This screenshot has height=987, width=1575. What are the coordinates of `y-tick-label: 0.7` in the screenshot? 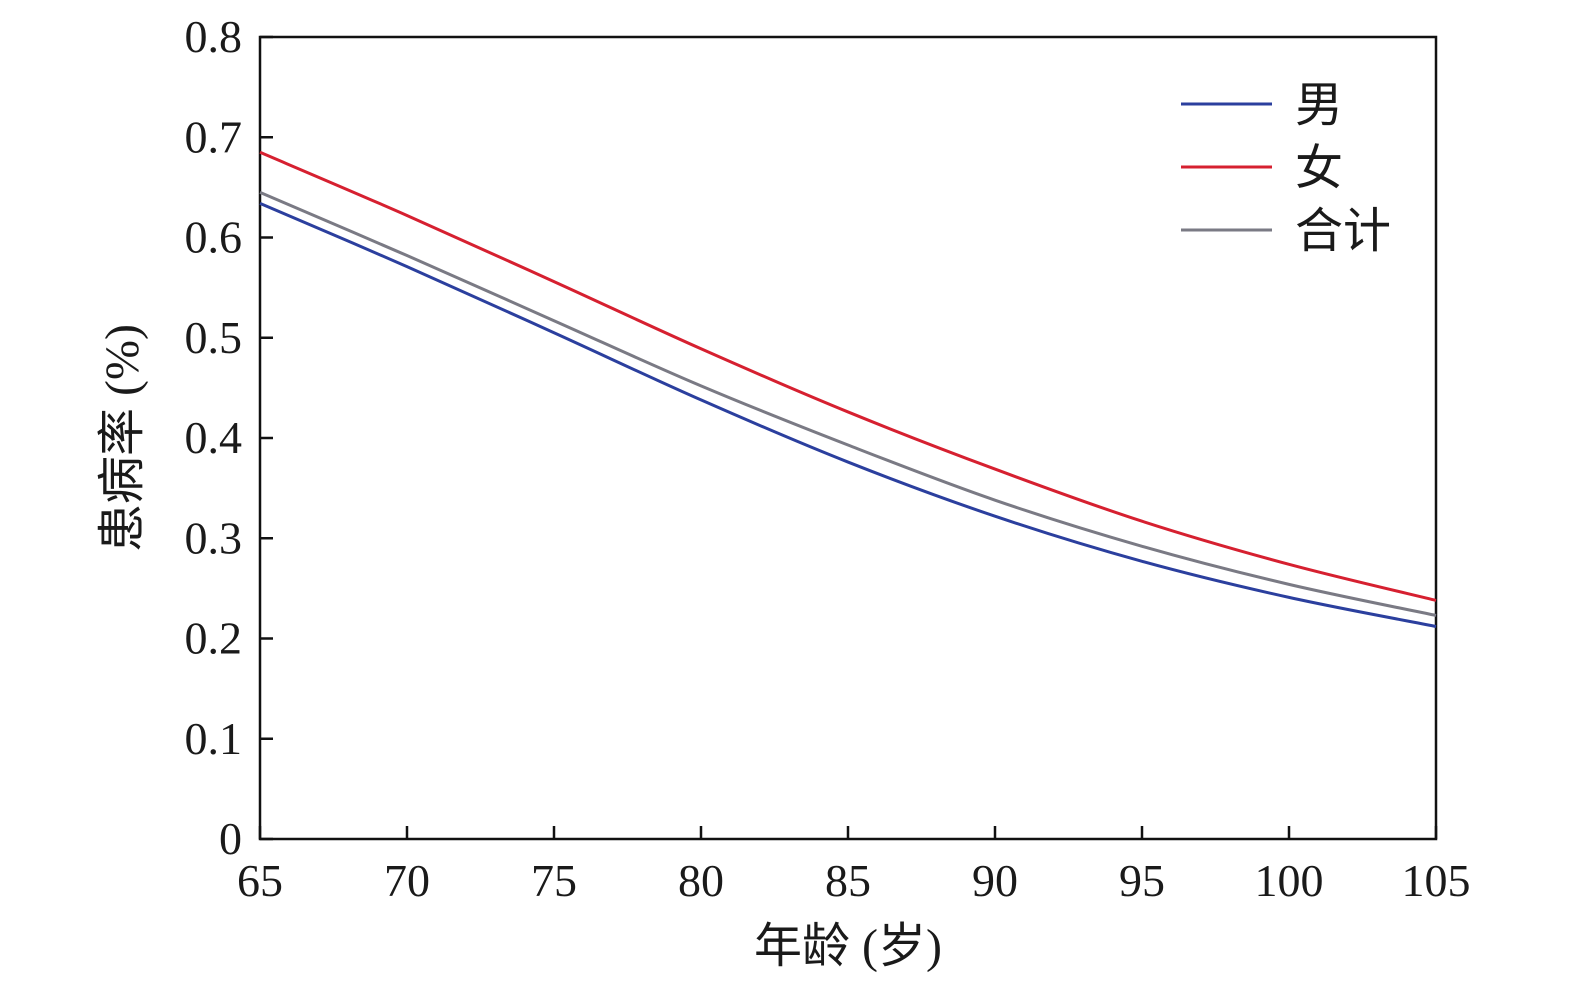 It's located at (214, 136).